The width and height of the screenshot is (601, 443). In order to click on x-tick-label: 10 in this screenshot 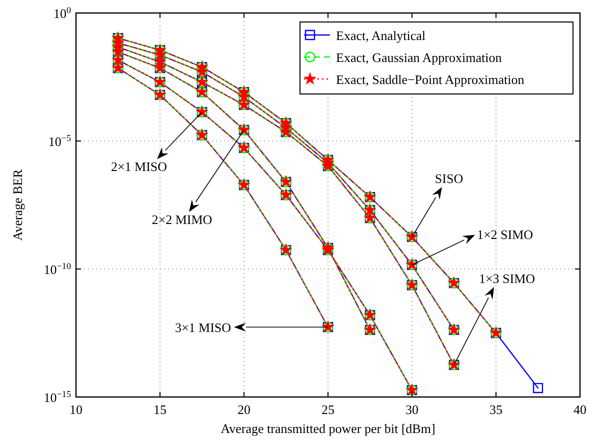, I will do `click(76, 409)`.